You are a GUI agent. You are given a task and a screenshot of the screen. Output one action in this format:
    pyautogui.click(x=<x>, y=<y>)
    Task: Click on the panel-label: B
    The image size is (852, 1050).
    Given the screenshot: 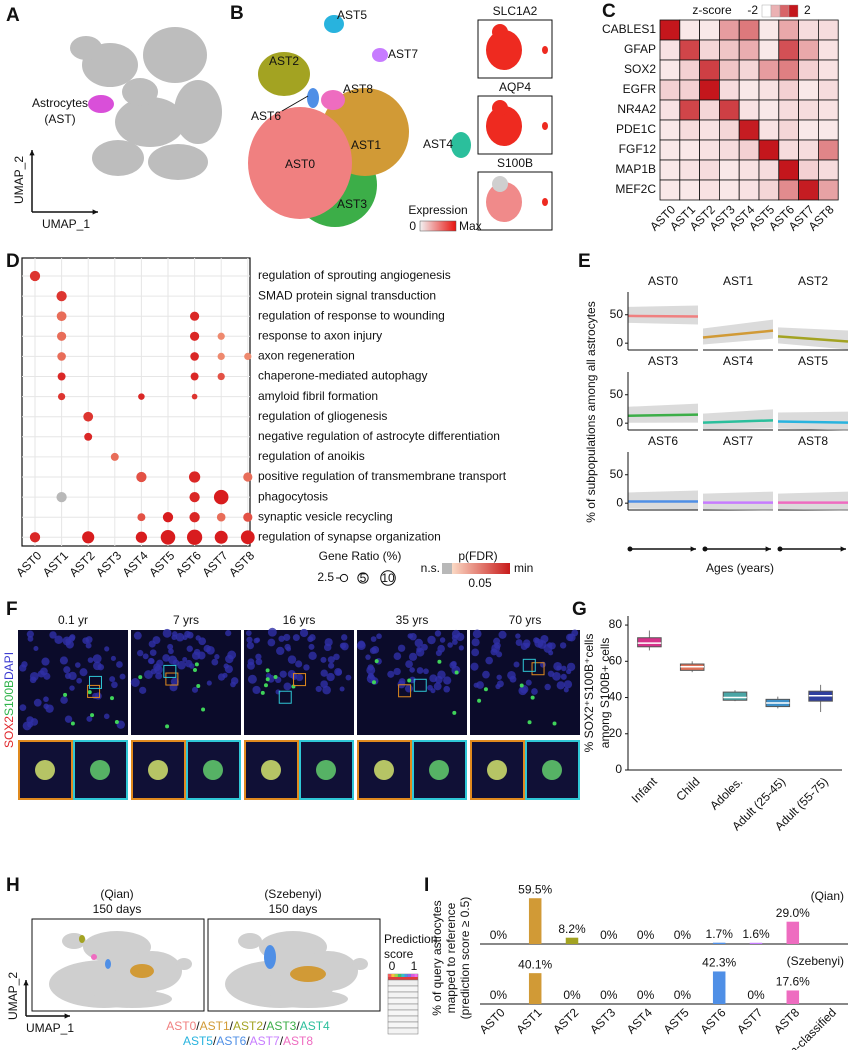 What is the action you would take?
    pyautogui.click(x=237, y=13)
    